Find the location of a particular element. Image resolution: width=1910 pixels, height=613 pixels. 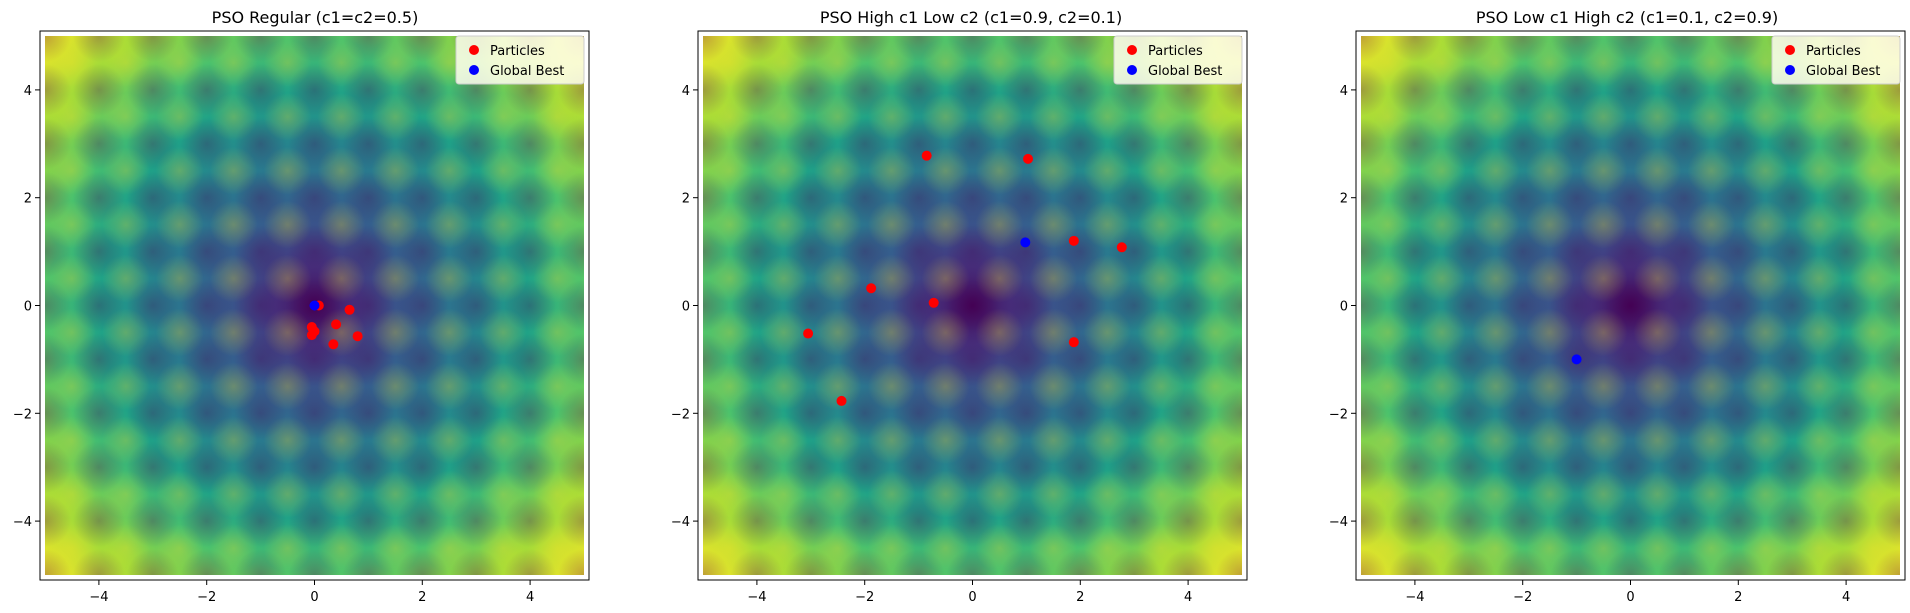

x-tick-label: −2 is located at coordinates (1522, 597).